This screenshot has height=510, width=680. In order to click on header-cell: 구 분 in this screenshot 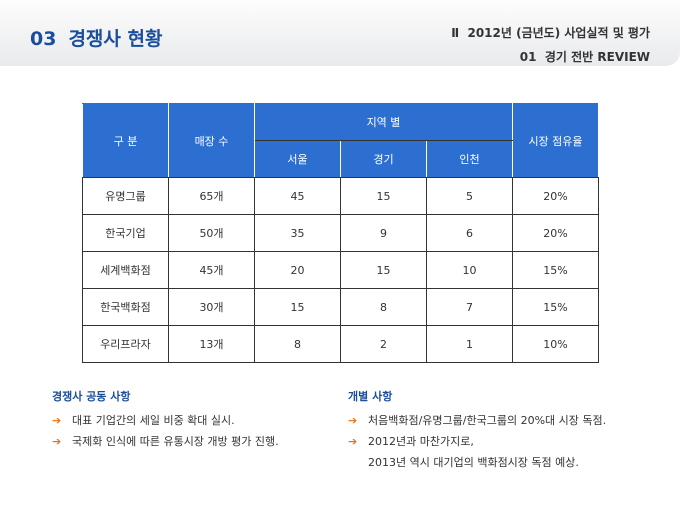, I will do `click(125, 140)`.